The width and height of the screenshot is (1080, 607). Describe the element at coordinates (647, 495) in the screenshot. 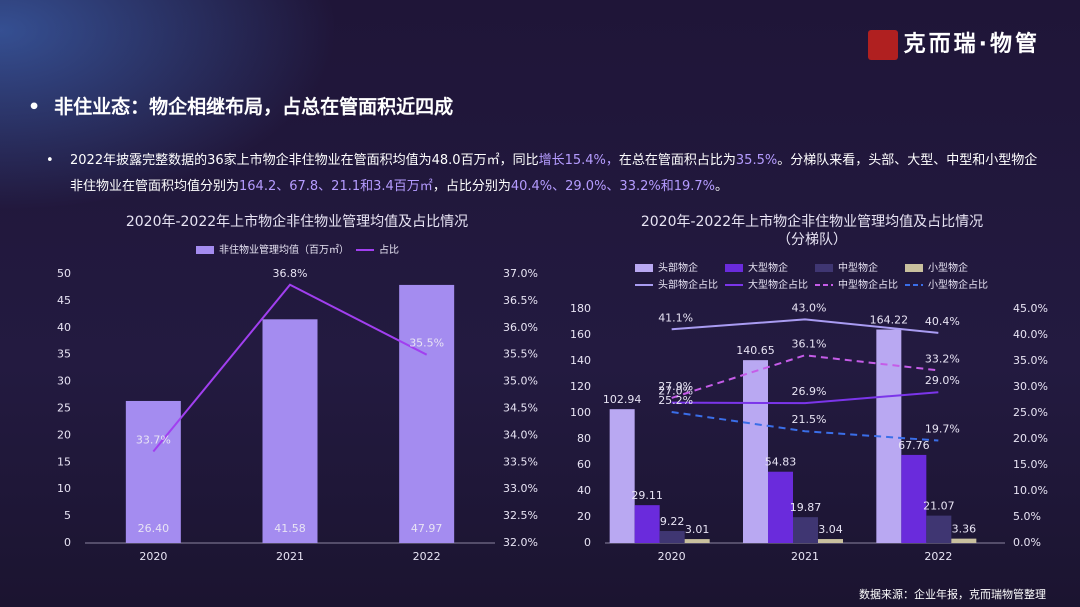

I see `bar-value-label: 29.11` at that location.